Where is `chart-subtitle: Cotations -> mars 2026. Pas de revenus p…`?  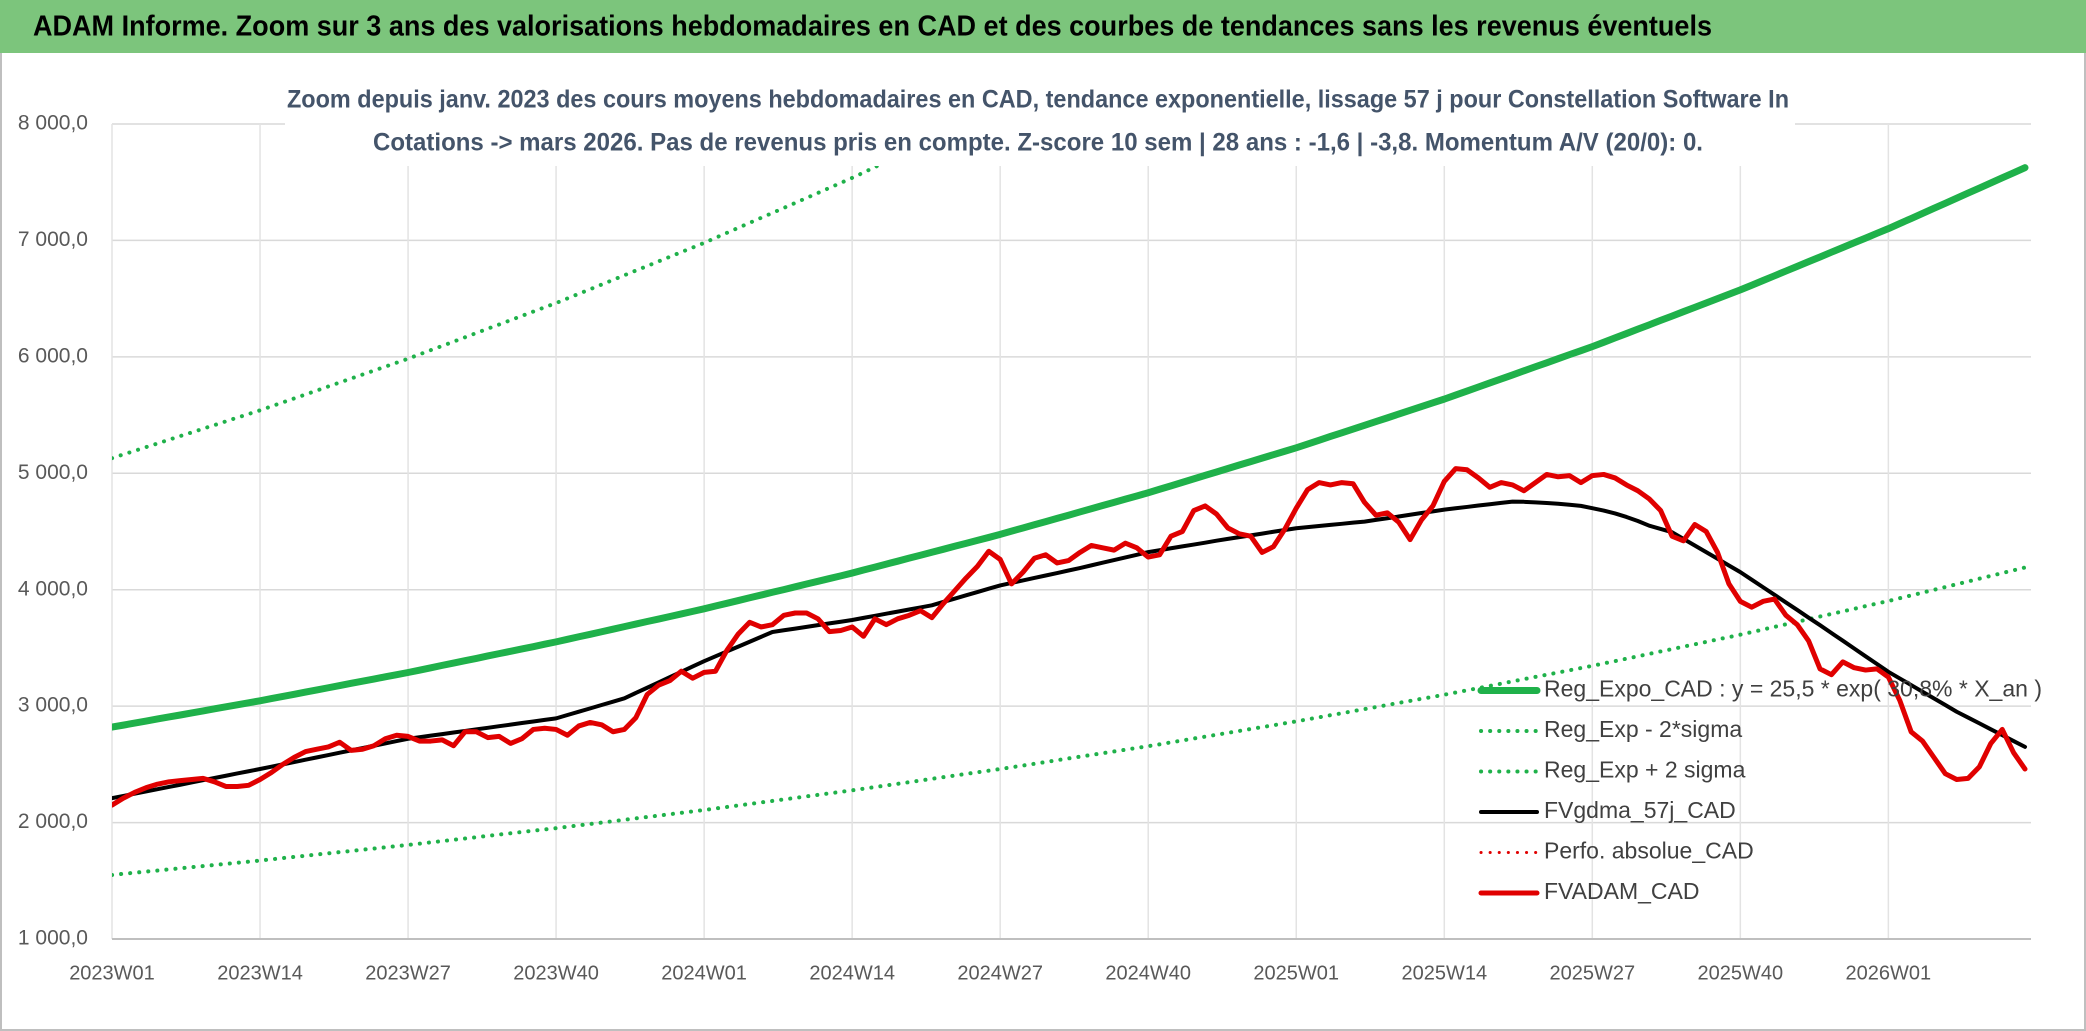
chart-subtitle: Cotations -> mars 2026. Pas de revenus p… is located at coordinates (1038, 143).